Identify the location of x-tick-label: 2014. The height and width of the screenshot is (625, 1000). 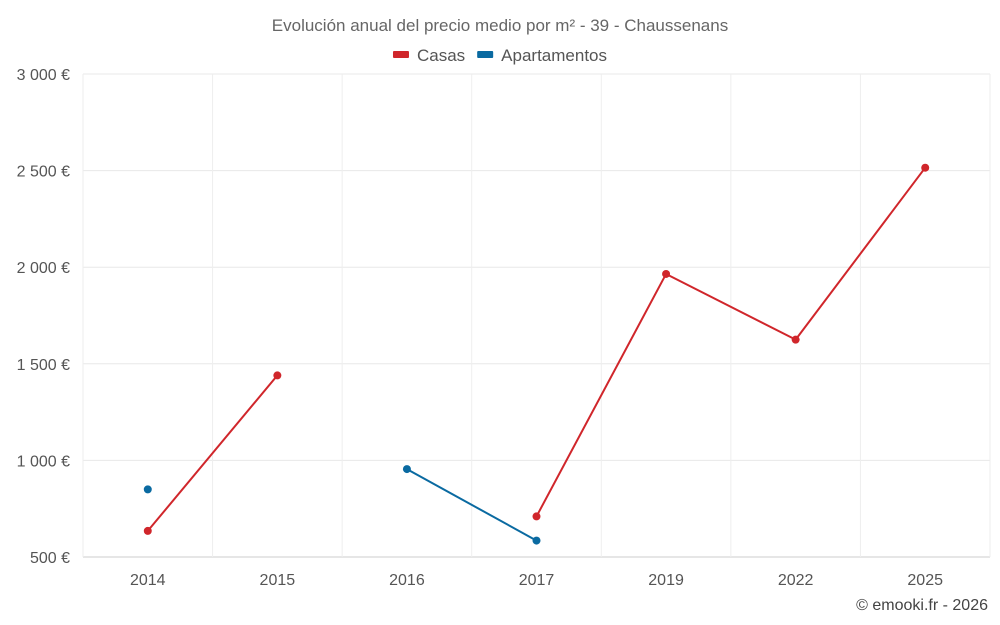
(148, 580).